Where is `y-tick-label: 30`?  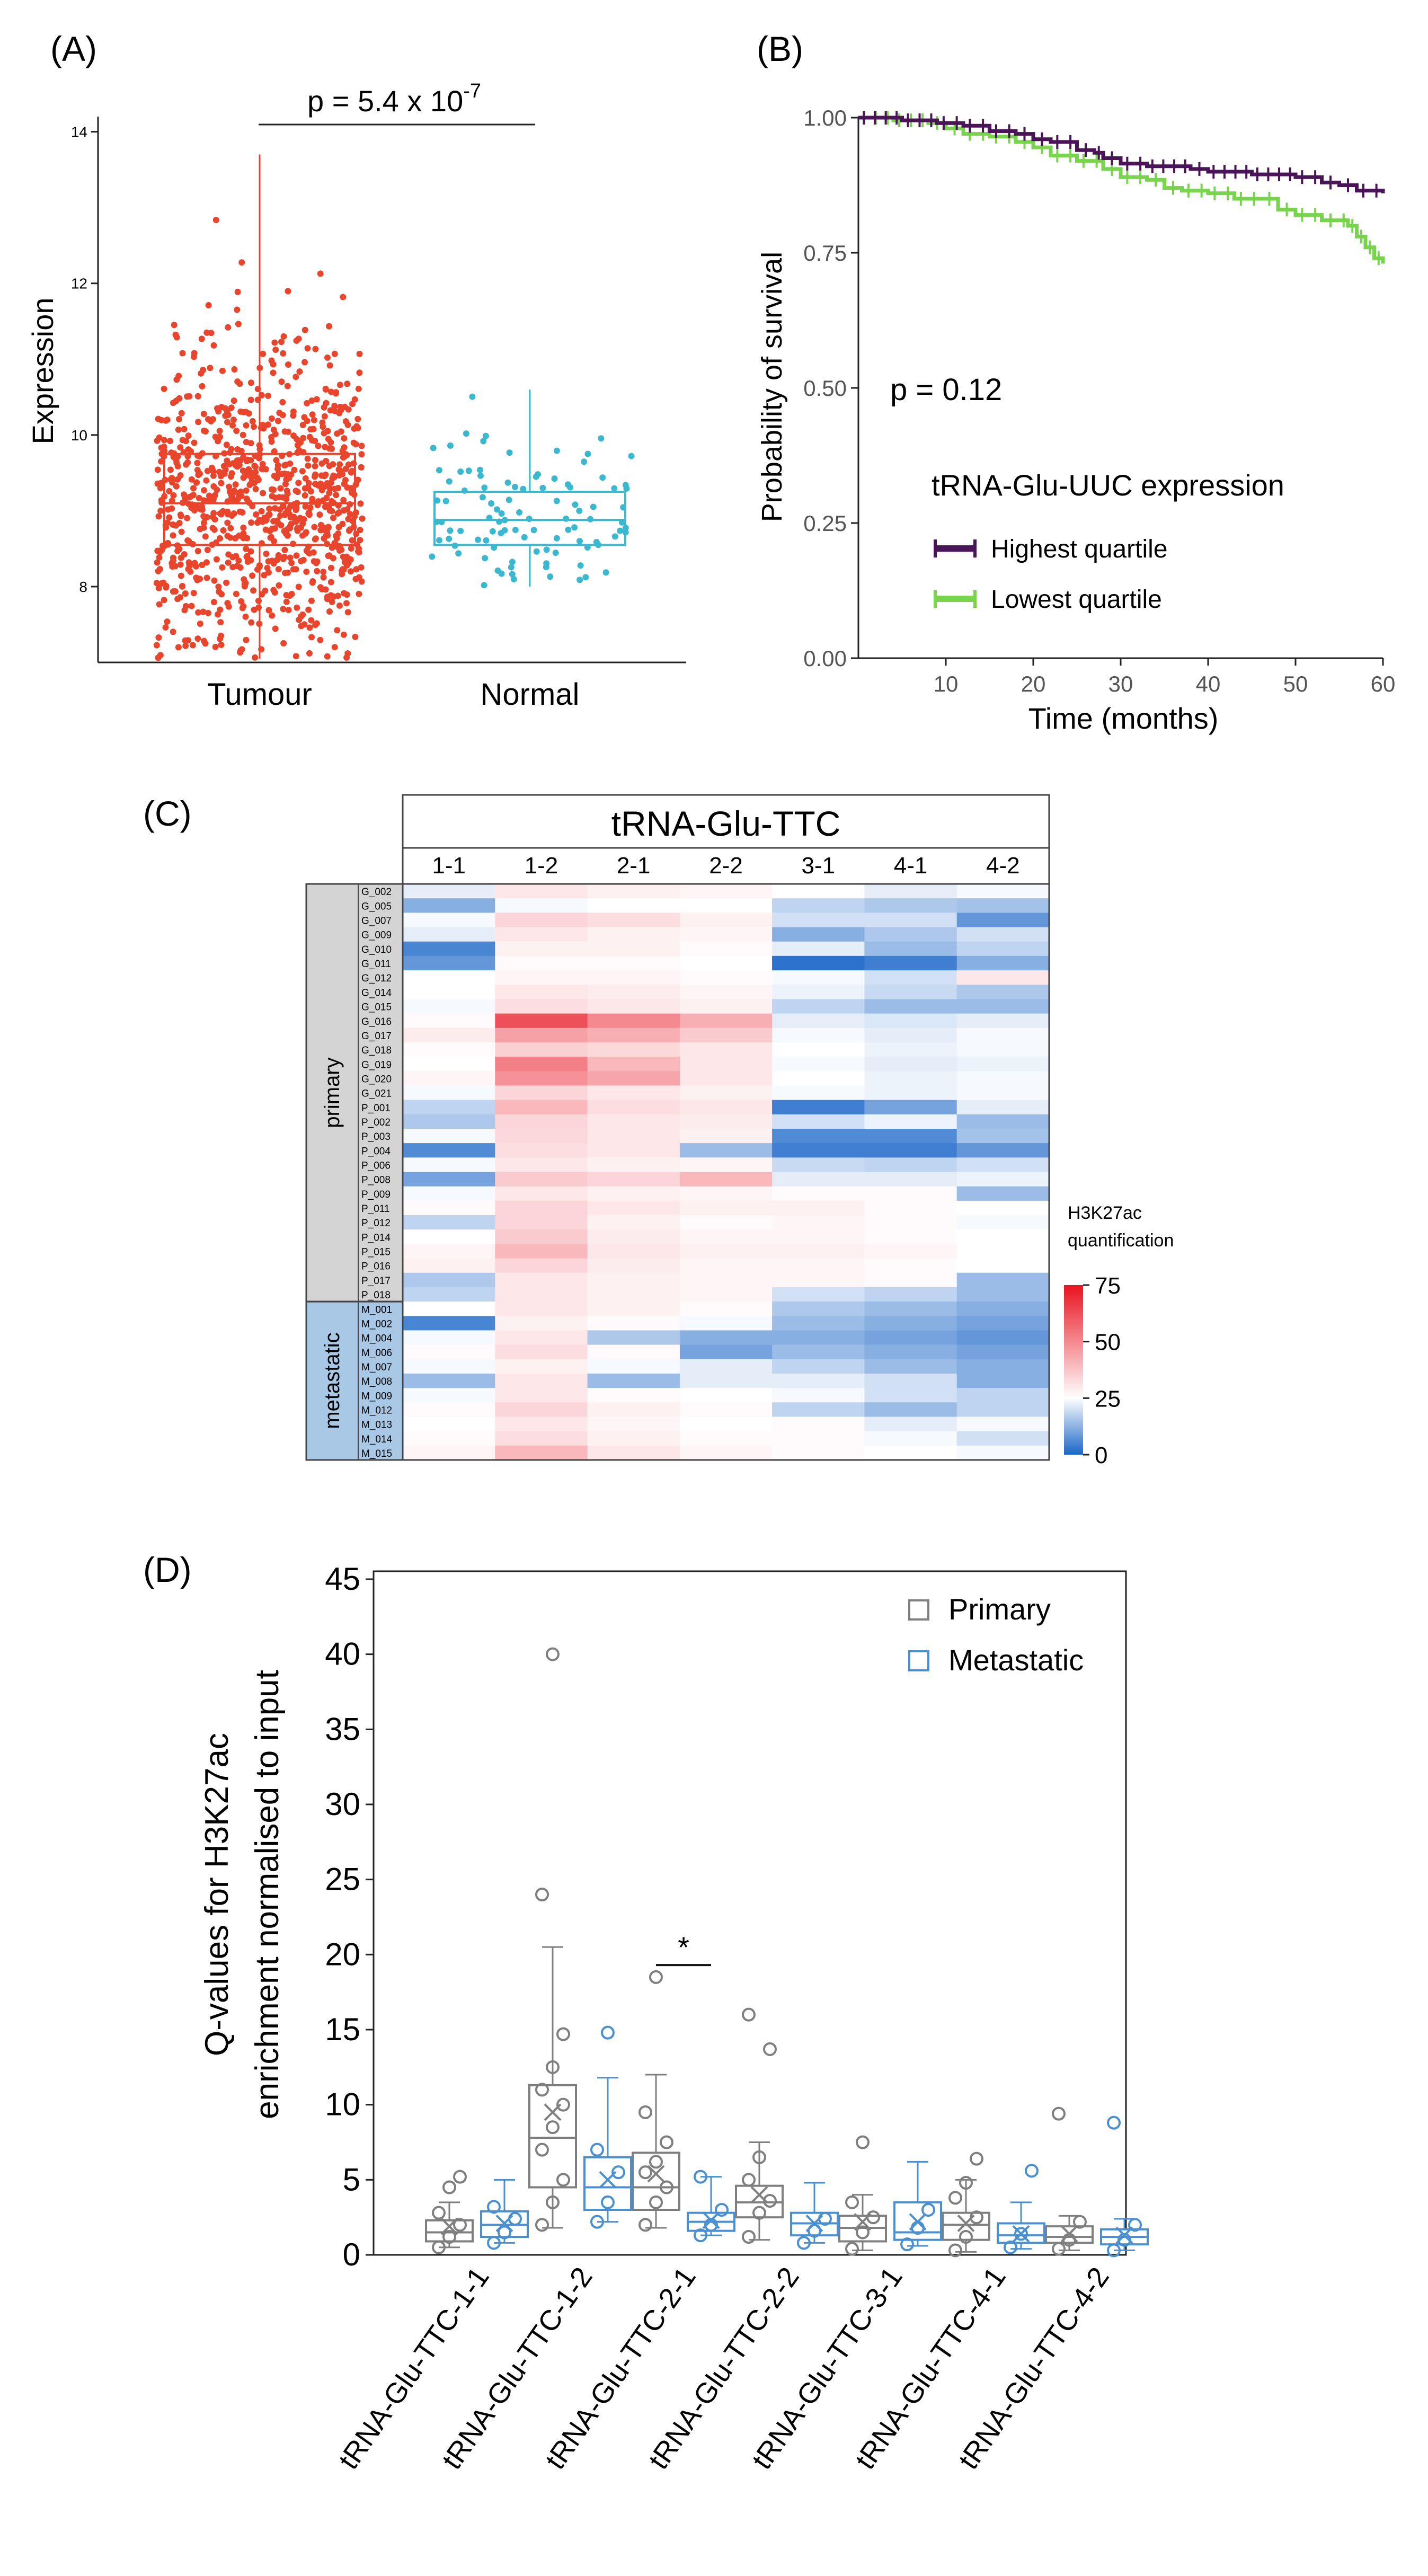
y-tick-label: 30 is located at coordinates (342, 1804).